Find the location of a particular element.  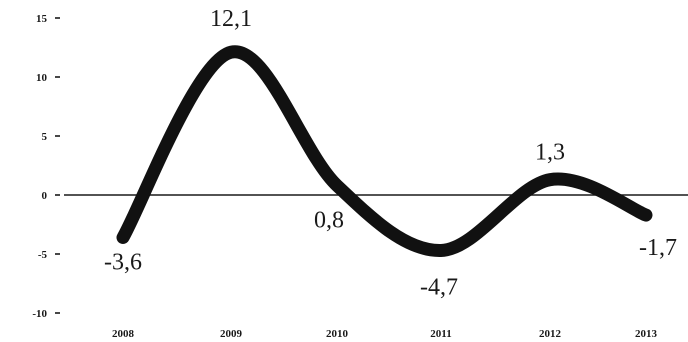

x-tick-label: 2008 is located at coordinates (123, 334).